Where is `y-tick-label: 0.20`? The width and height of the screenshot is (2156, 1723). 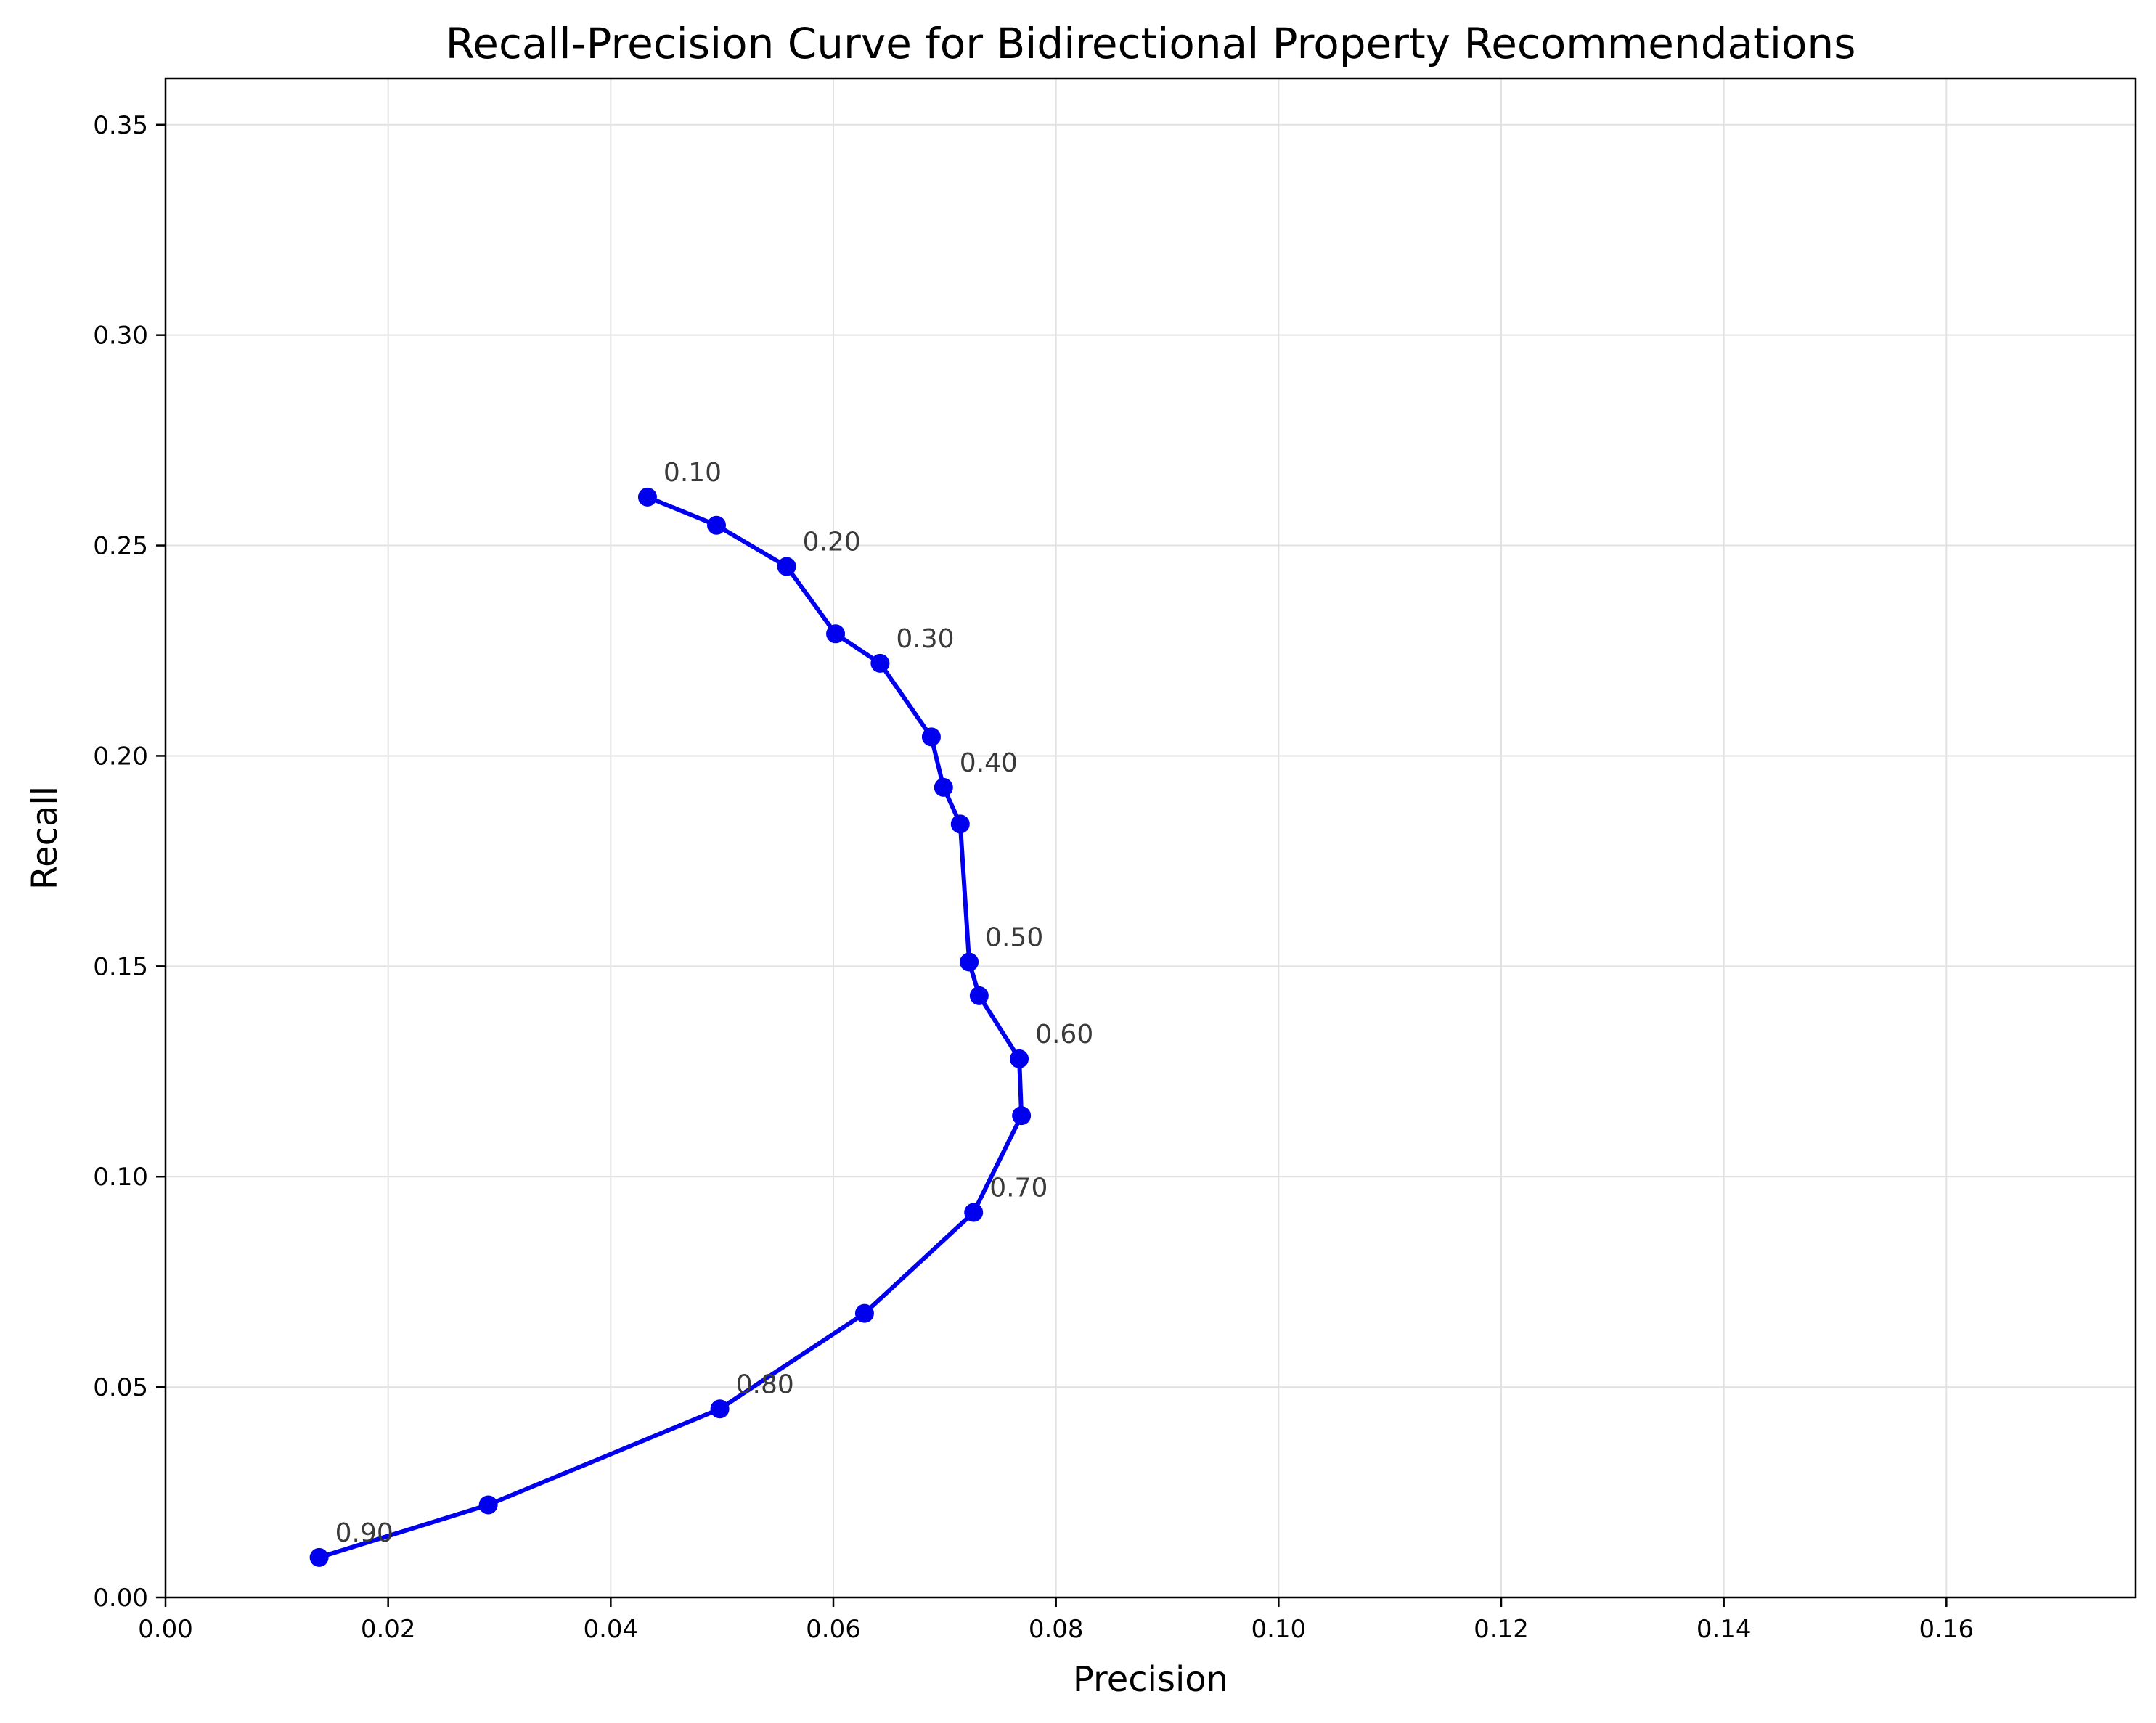
y-tick-label: 0.20 is located at coordinates (121, 756).